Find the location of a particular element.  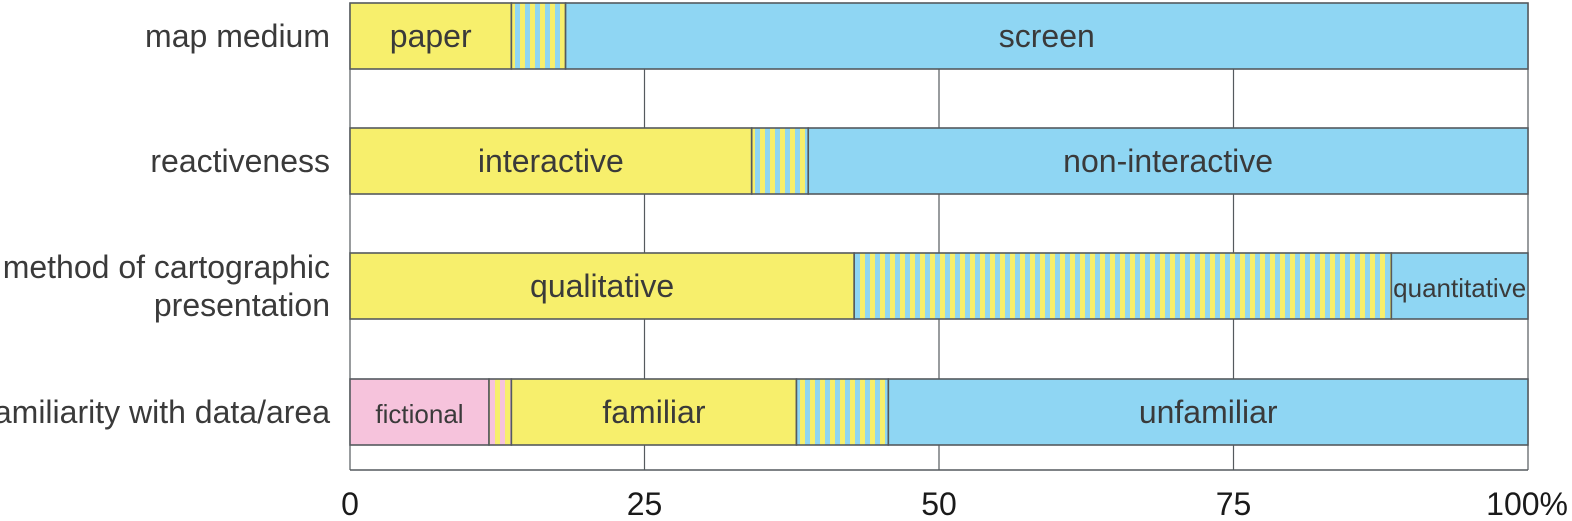

bar-row: paper screen is located at coordinates (939, 36).